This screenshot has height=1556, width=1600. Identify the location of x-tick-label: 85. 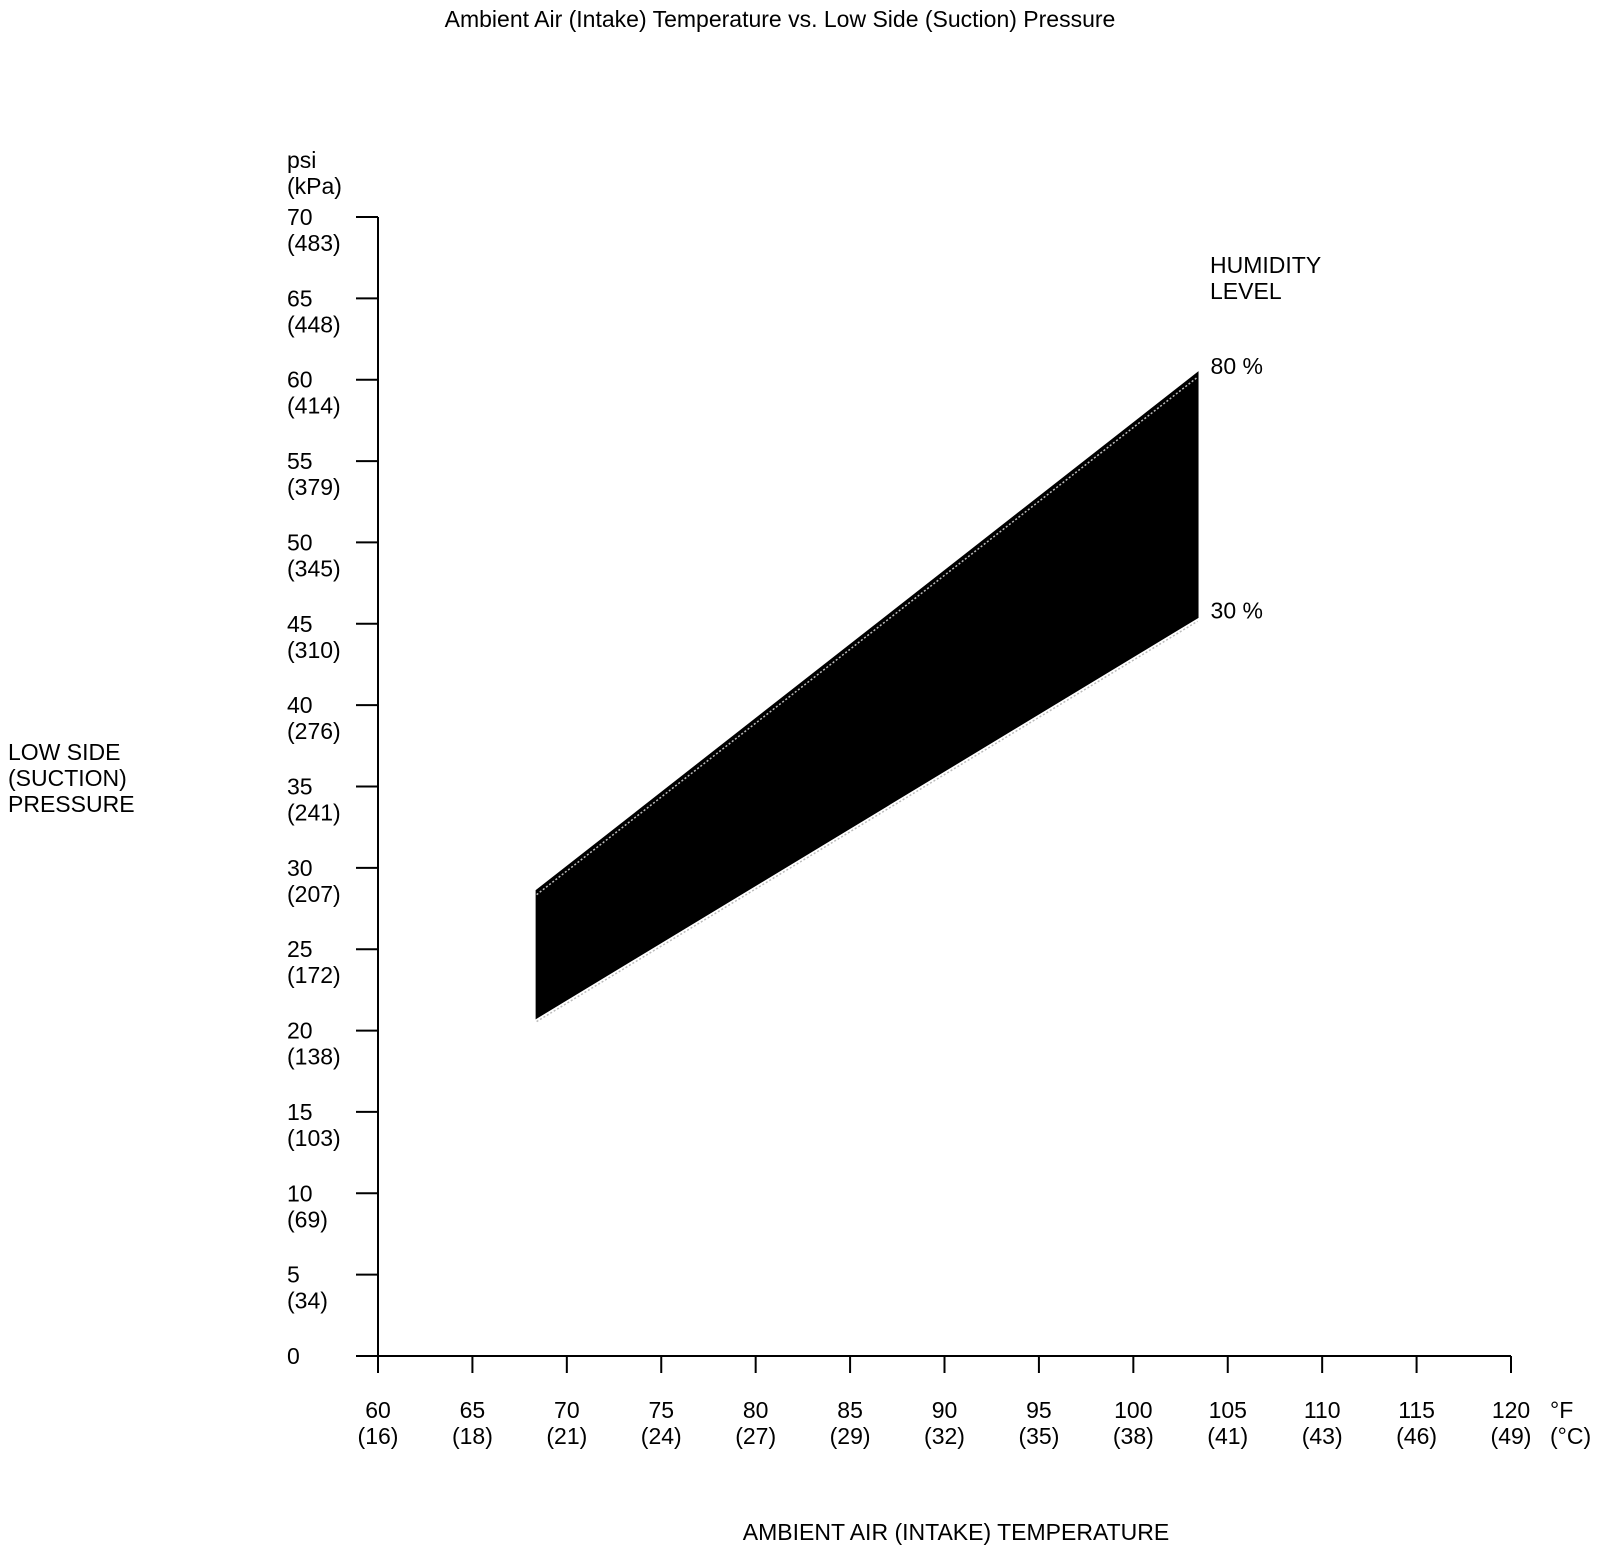
(850, 1410).